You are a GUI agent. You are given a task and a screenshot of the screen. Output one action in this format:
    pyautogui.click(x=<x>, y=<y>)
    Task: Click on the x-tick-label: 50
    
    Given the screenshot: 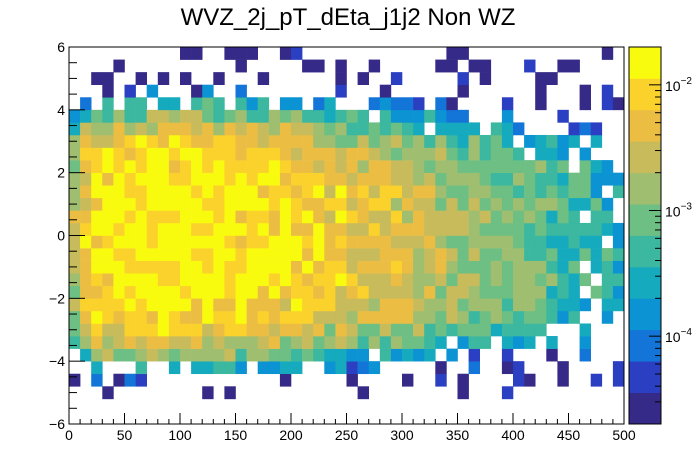 What is the action you would take?
    pyautogui.click(x=125, y=435)
    